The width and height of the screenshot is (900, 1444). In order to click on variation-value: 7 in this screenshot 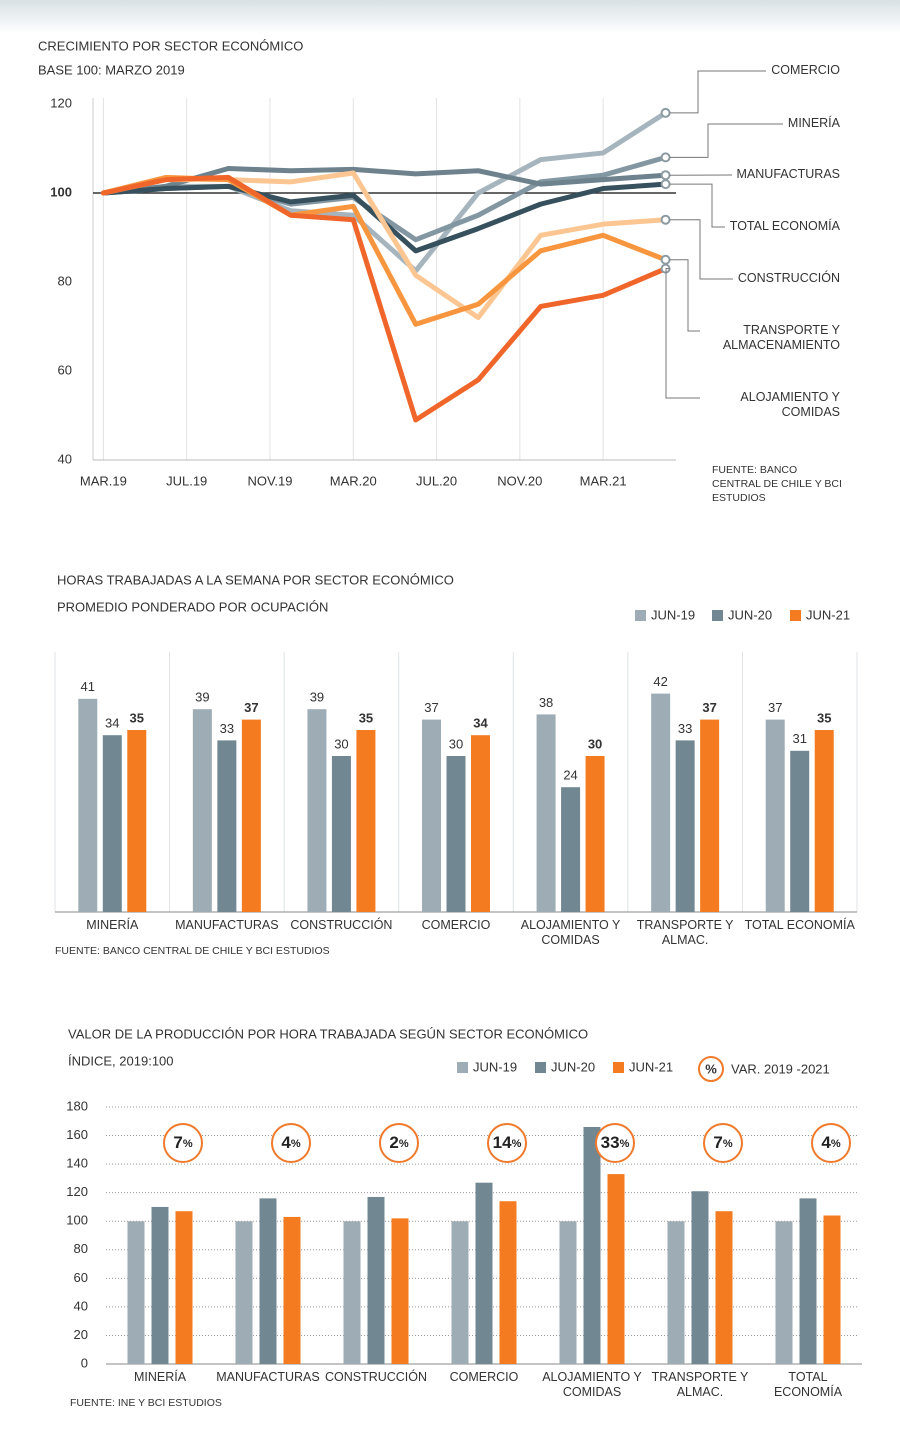, I will do `click(717, 1142)`.